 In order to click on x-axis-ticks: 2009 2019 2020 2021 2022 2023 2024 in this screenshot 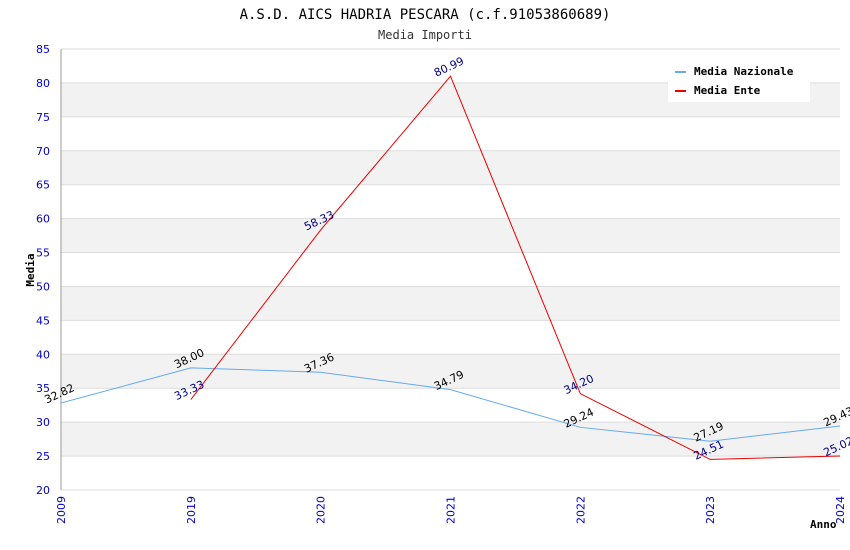, I will do `click(451, 510)`.